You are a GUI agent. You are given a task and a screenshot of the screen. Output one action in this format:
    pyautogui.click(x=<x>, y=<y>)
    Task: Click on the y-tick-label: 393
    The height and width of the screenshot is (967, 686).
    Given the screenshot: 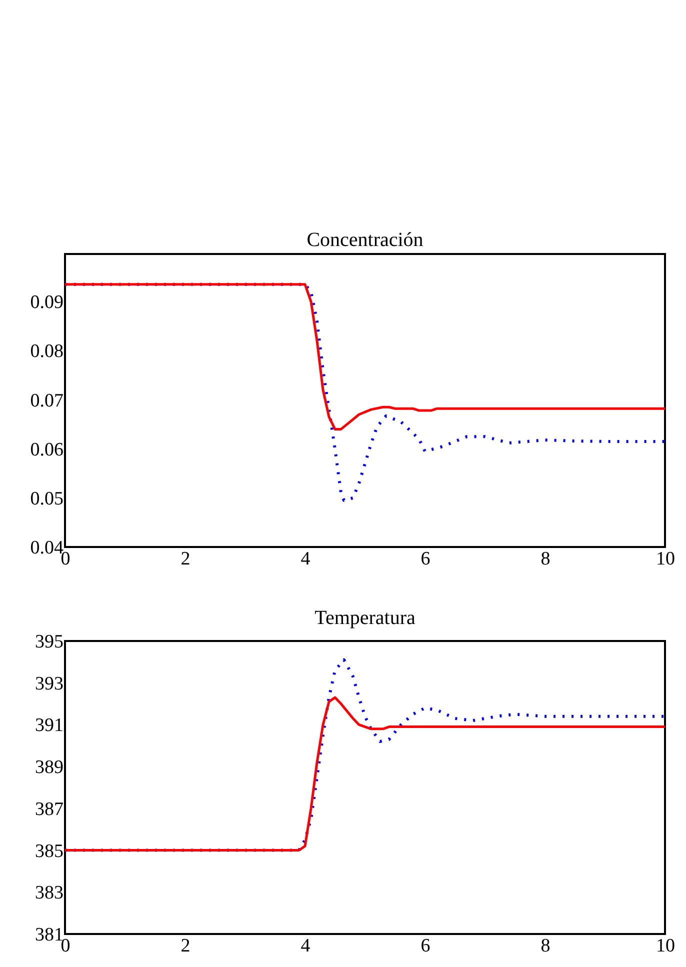 What is the action you would take?
    pyautogui.click(x=49, y=683)
    